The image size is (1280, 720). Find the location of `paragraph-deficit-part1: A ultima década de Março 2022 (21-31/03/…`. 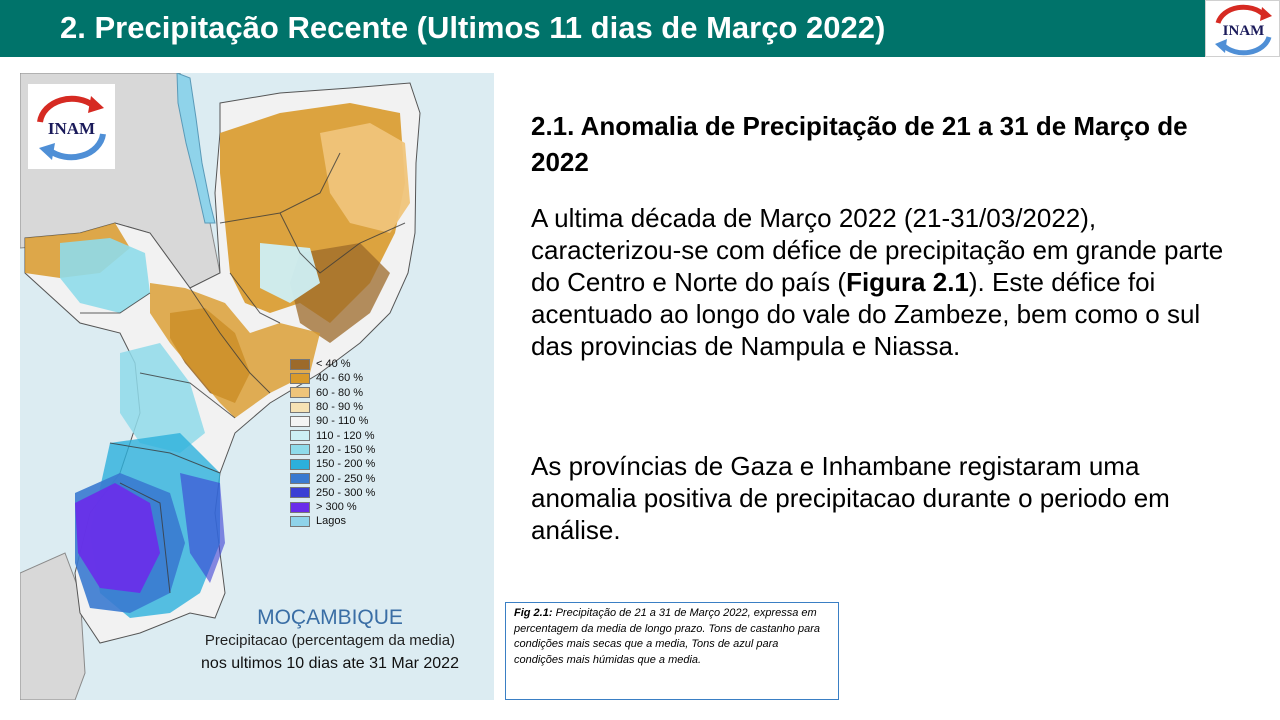

paragraph-deficit-part1: A ultima década de Março 2022 (21-31/03/… is located at coordinates (877, 250).